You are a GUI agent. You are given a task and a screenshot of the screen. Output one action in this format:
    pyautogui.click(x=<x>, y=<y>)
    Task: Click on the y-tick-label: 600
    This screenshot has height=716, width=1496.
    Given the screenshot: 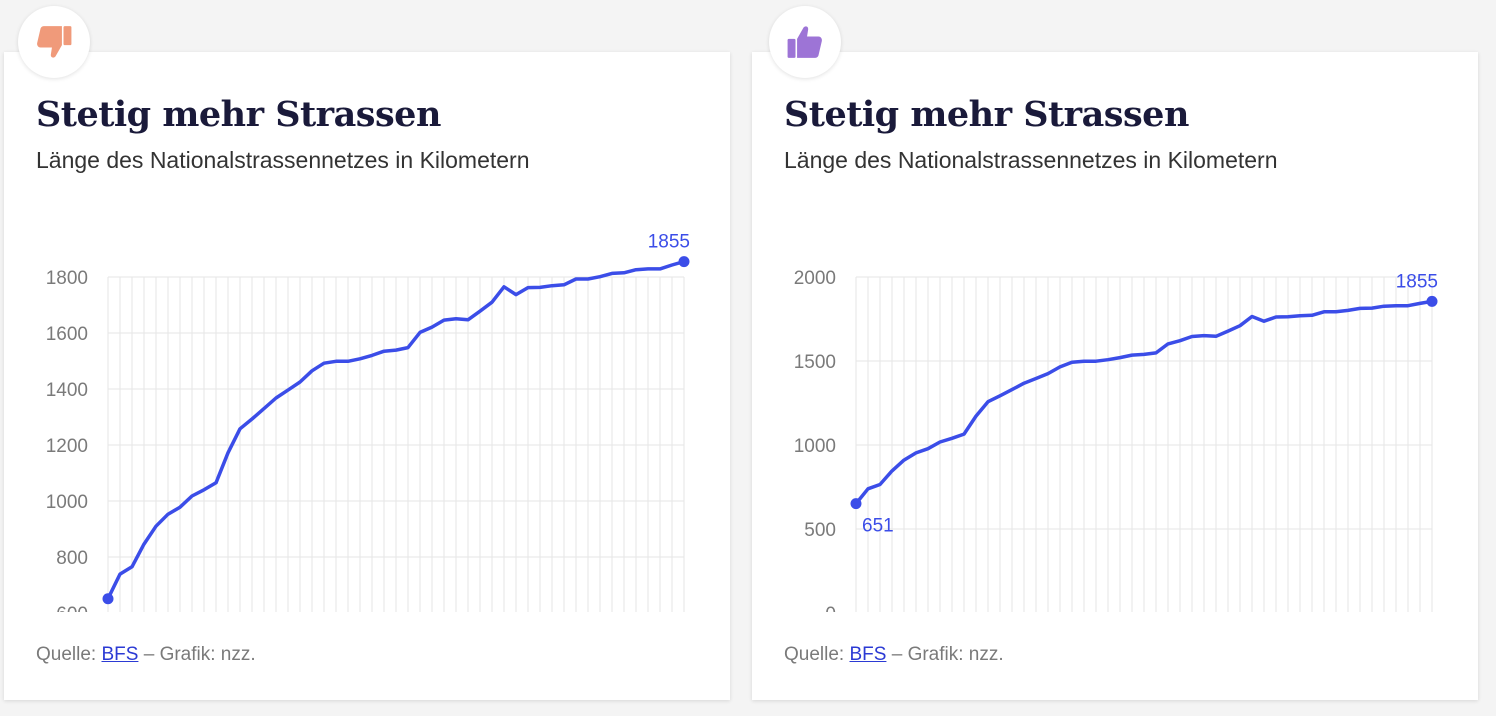 What is the action you would take?
    pyautogui.click(x=72, y=608)
    